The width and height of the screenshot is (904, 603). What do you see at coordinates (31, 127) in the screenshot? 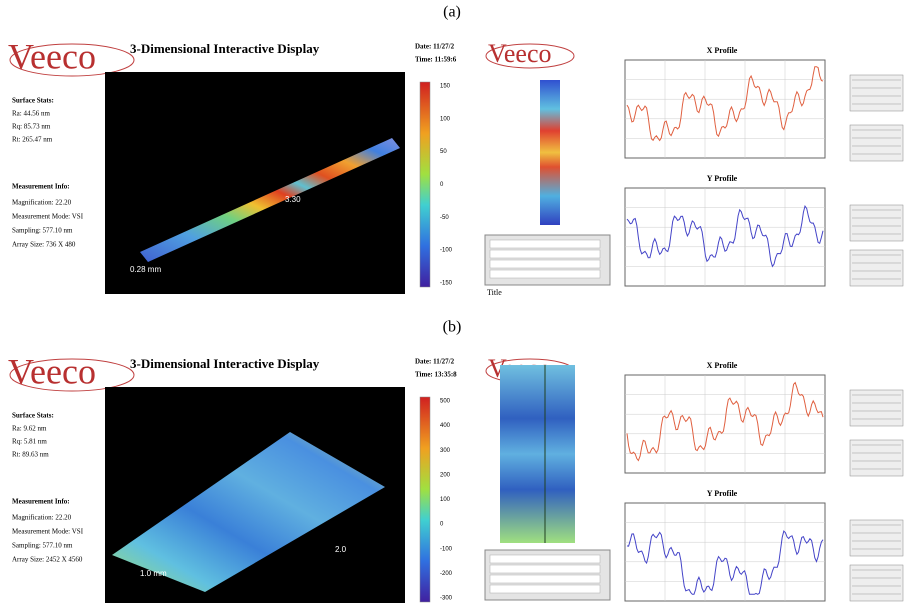
I see `stat: Rq: 85.73 nm` at bounding box center [31, 127].